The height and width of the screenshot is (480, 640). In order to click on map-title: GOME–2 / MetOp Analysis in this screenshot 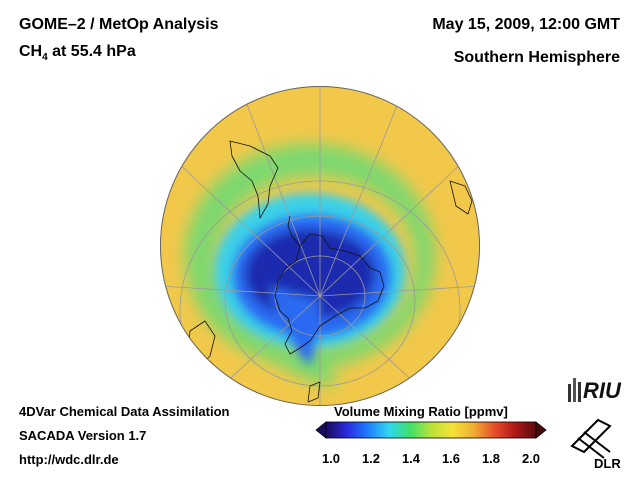, I will do `click(119, 24)`.